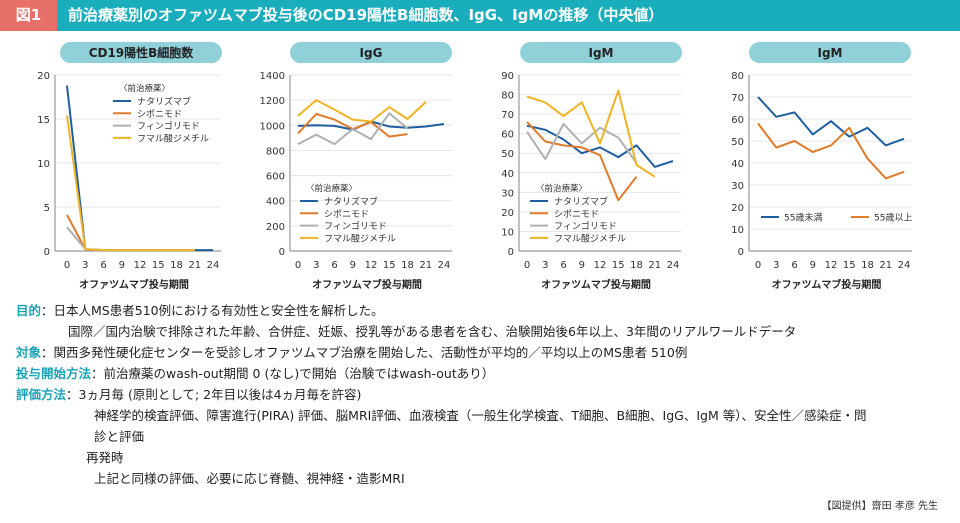 The height and width of the screenshot is (523, 960). What do you see at coordinates (105, 457) in the screenshot?
I see `relapse-label: 再発時` at bounding box center [105, 457].